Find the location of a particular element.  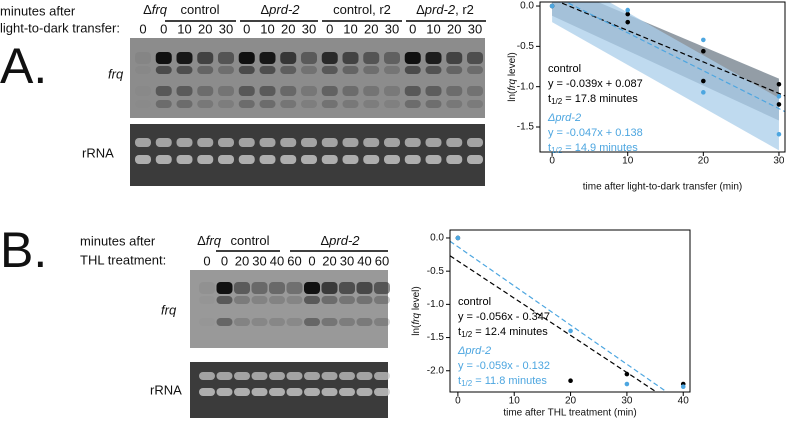

half-life: t1/2 = 17.8 minutes is located at coordinates (593, 99).